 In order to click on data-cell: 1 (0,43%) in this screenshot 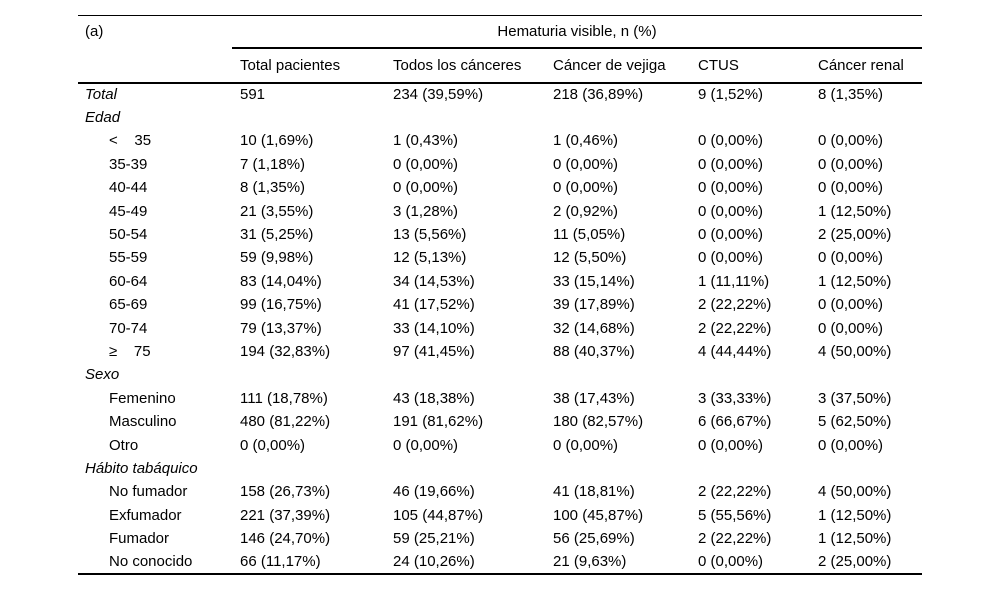, I will do `click(426, 141)`.